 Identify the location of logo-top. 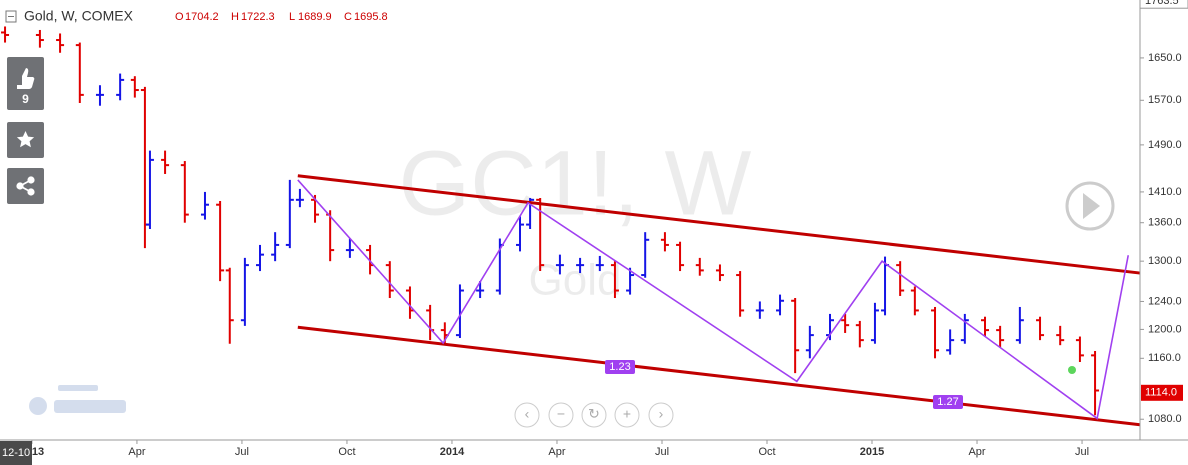
(78, 388).